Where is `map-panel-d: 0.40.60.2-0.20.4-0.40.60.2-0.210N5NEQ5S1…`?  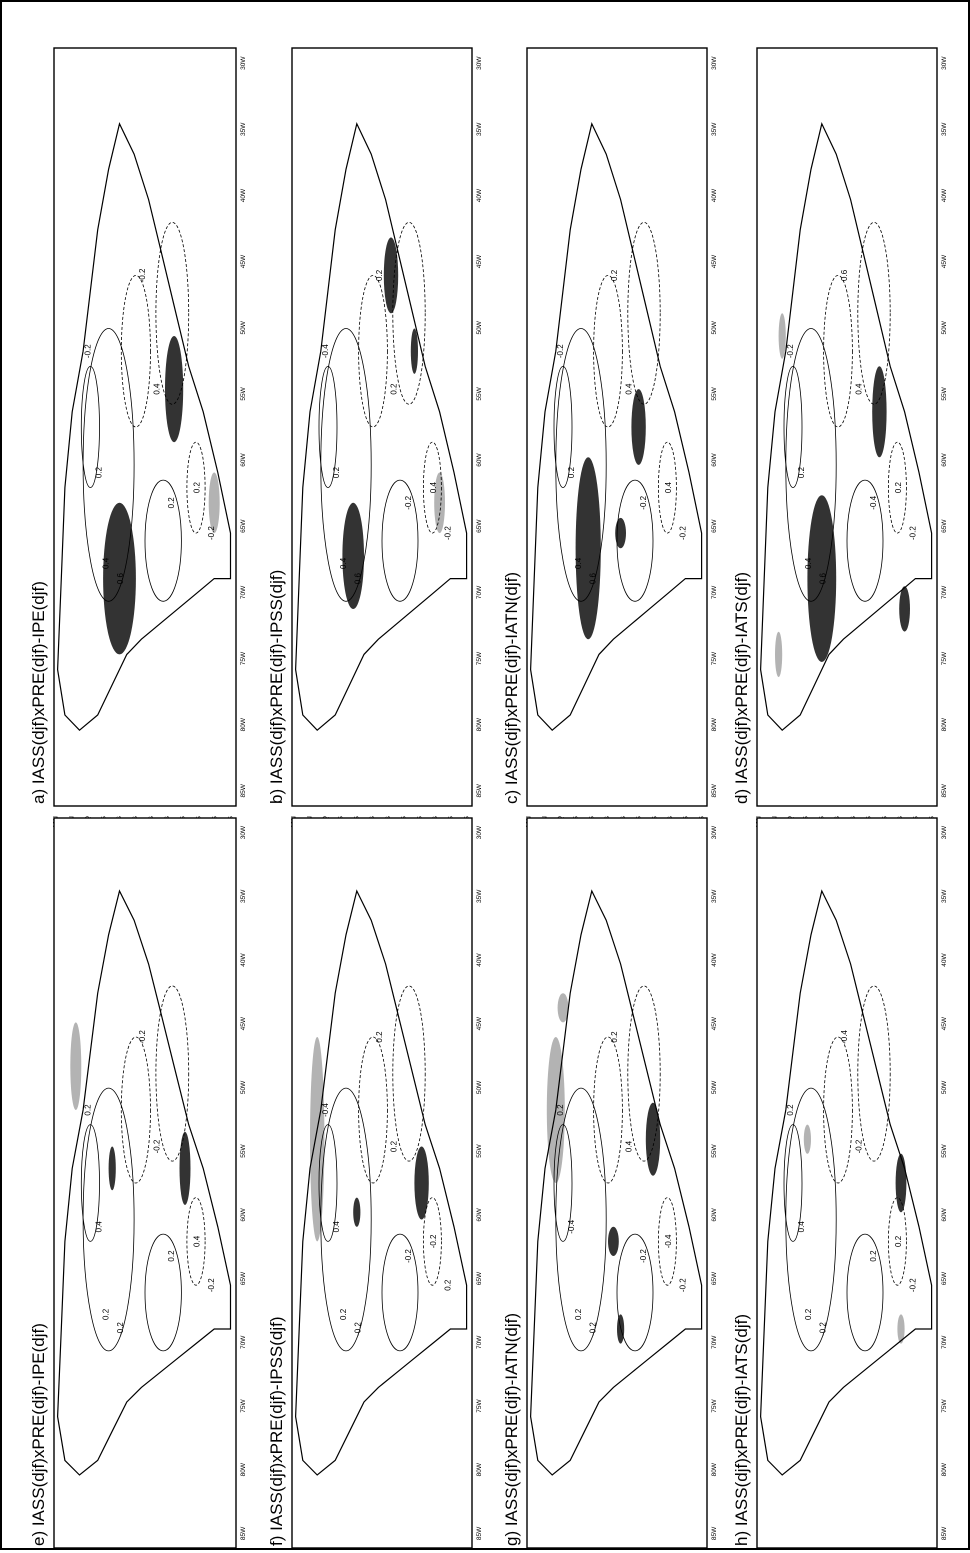
map-panel-d: 0.40.60.2-0.20.4-0.40.60.2-0.210N5NEQ5S1… is located at coordinates (840, 437).